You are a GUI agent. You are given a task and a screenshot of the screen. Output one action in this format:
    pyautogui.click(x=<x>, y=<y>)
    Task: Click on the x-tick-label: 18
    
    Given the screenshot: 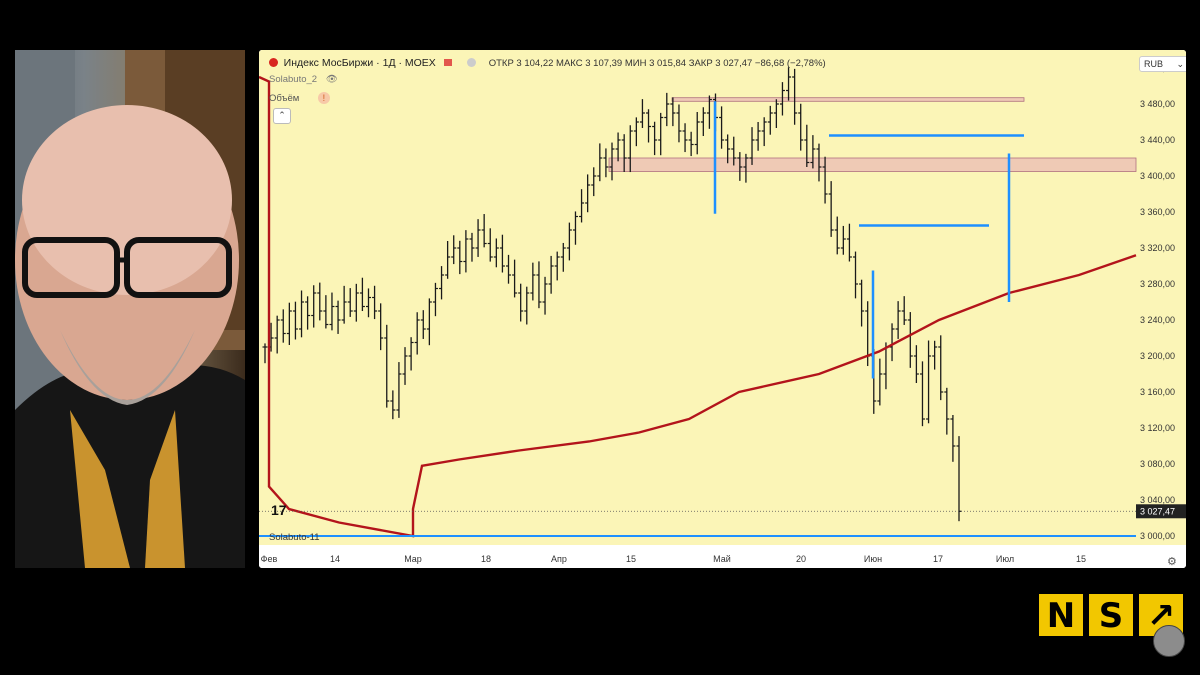 What is the action you would take?
    pyautogui.click(x=486, y=559)
    